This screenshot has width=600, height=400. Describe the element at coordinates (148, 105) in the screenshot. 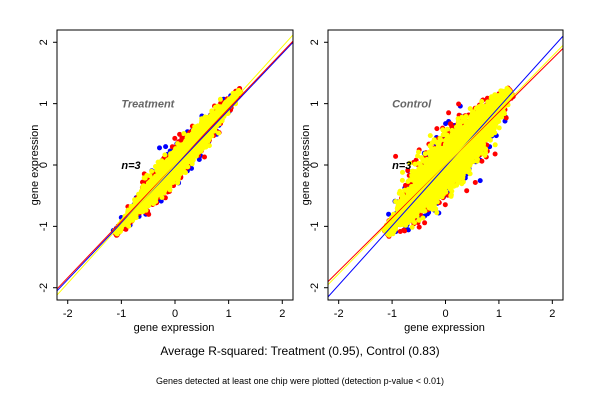

I see `panel-title: Treatment` at that location.